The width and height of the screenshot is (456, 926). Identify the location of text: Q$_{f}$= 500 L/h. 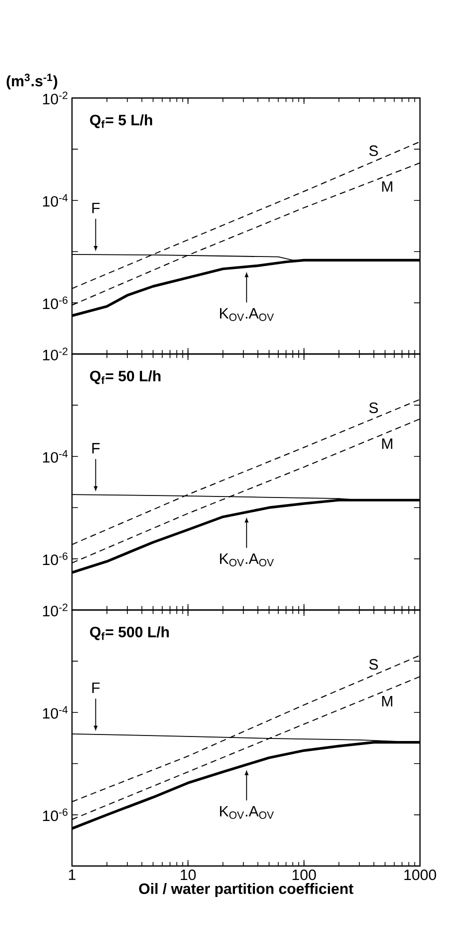
(129, 633).